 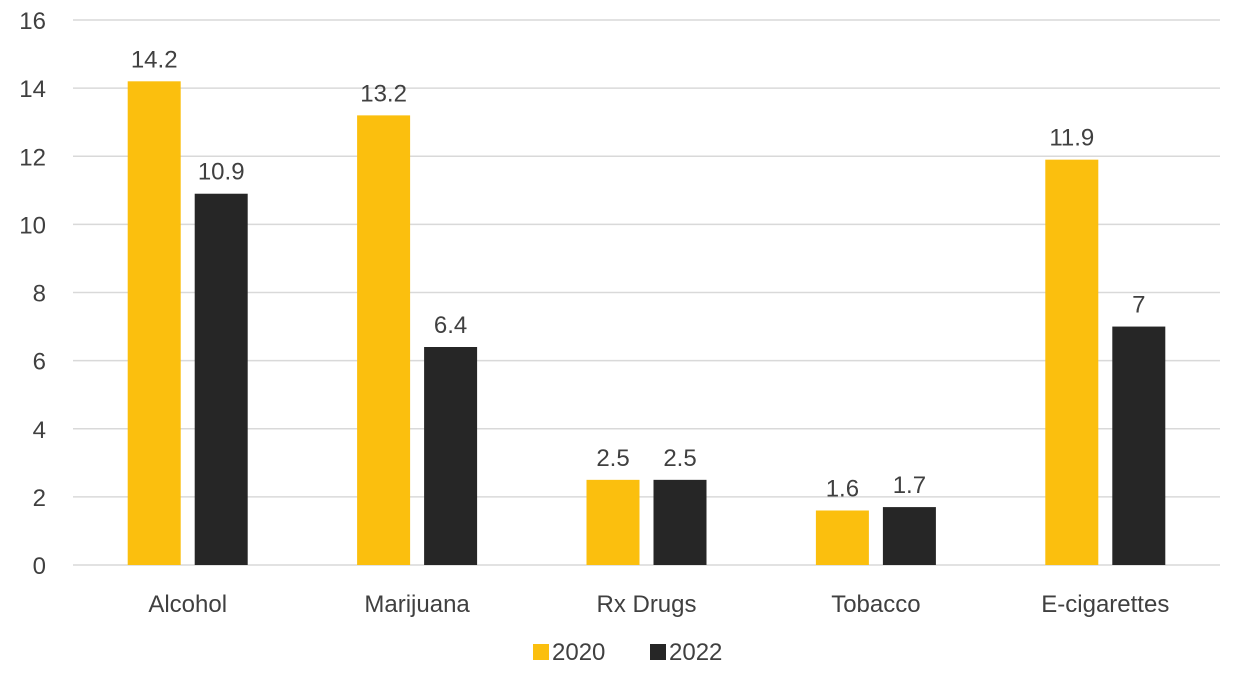 What do you see at coordinates (1105, 604) in the screenshot?
I see `x-category-label: E-cigarettes` at bounding box center [1105, 604].